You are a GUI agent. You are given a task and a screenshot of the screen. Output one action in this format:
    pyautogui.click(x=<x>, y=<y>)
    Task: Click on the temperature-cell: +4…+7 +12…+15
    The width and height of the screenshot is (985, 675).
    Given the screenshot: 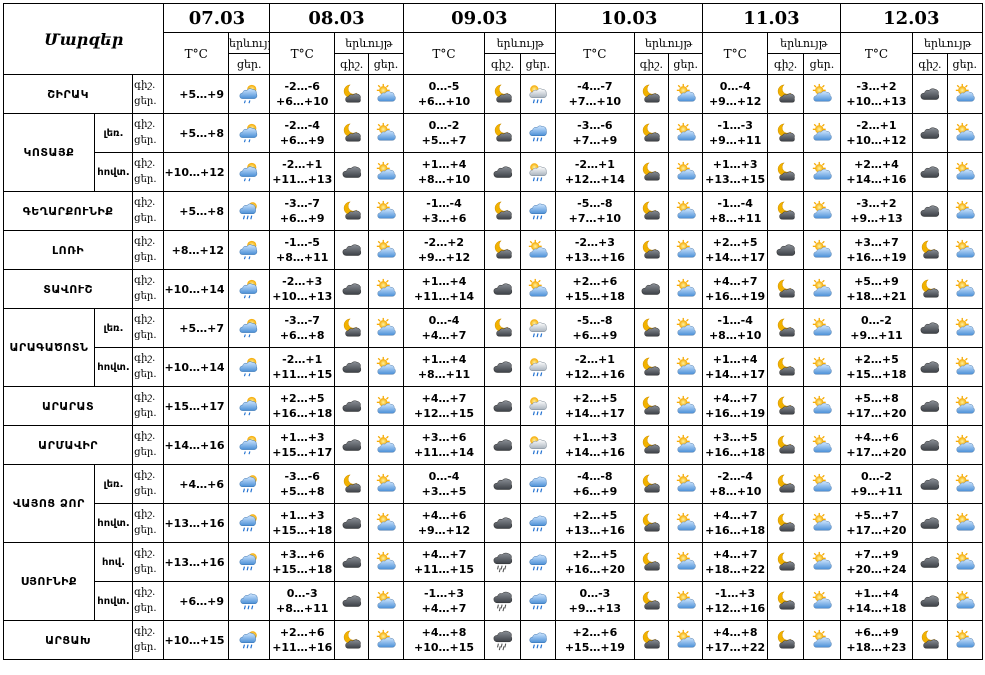 What is the action you would take?
    pyautogui.click(x=444, y=406)
    